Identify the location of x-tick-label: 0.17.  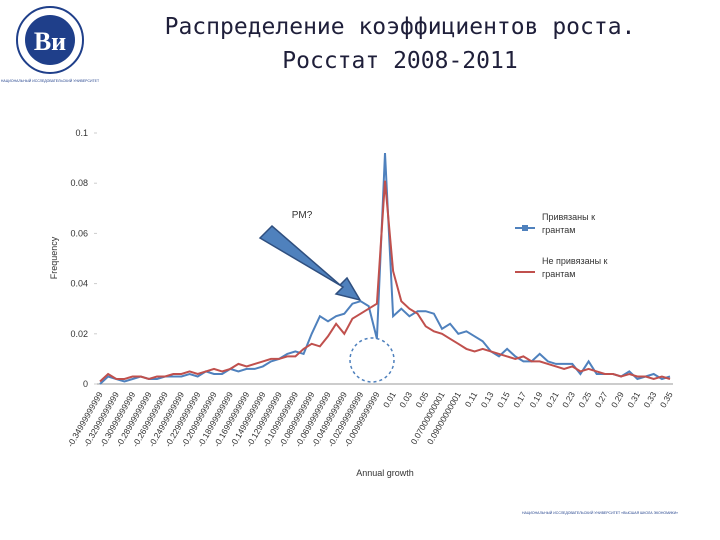
(519, 400).